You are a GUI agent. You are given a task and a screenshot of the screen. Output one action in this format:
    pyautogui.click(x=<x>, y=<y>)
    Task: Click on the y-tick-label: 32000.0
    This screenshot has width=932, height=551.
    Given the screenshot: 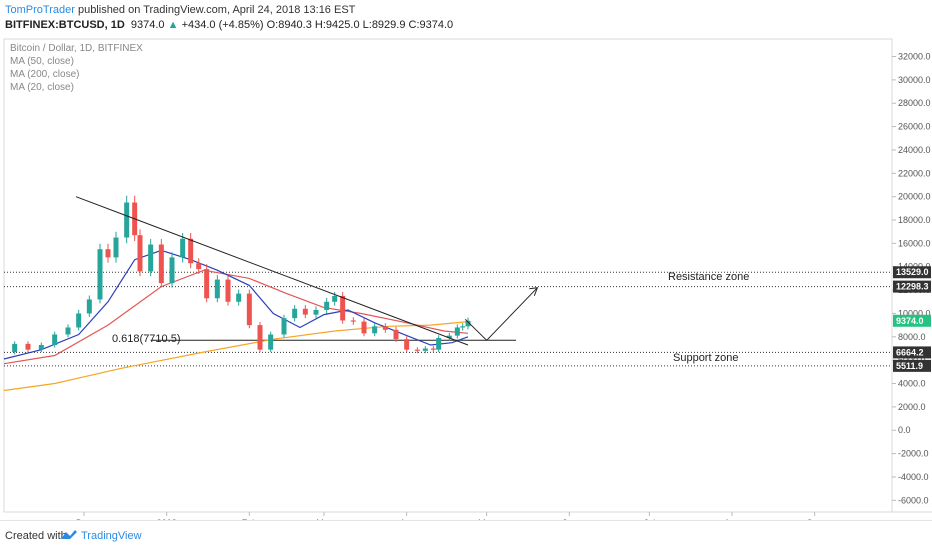 What is the action you would take?
    pyautogui.click(x=914, y=57)
    